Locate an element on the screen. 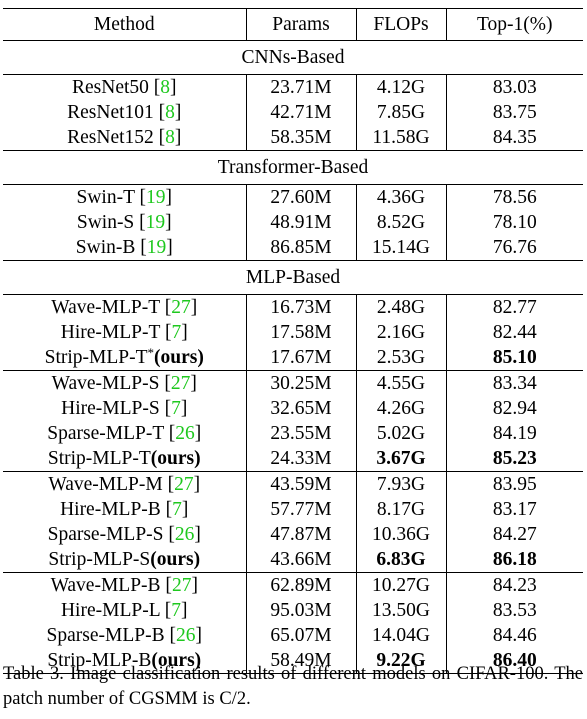  data-row: ResNet101 [8] 42.71M 7.85G 83.75 is located at coordinates (293, 112).